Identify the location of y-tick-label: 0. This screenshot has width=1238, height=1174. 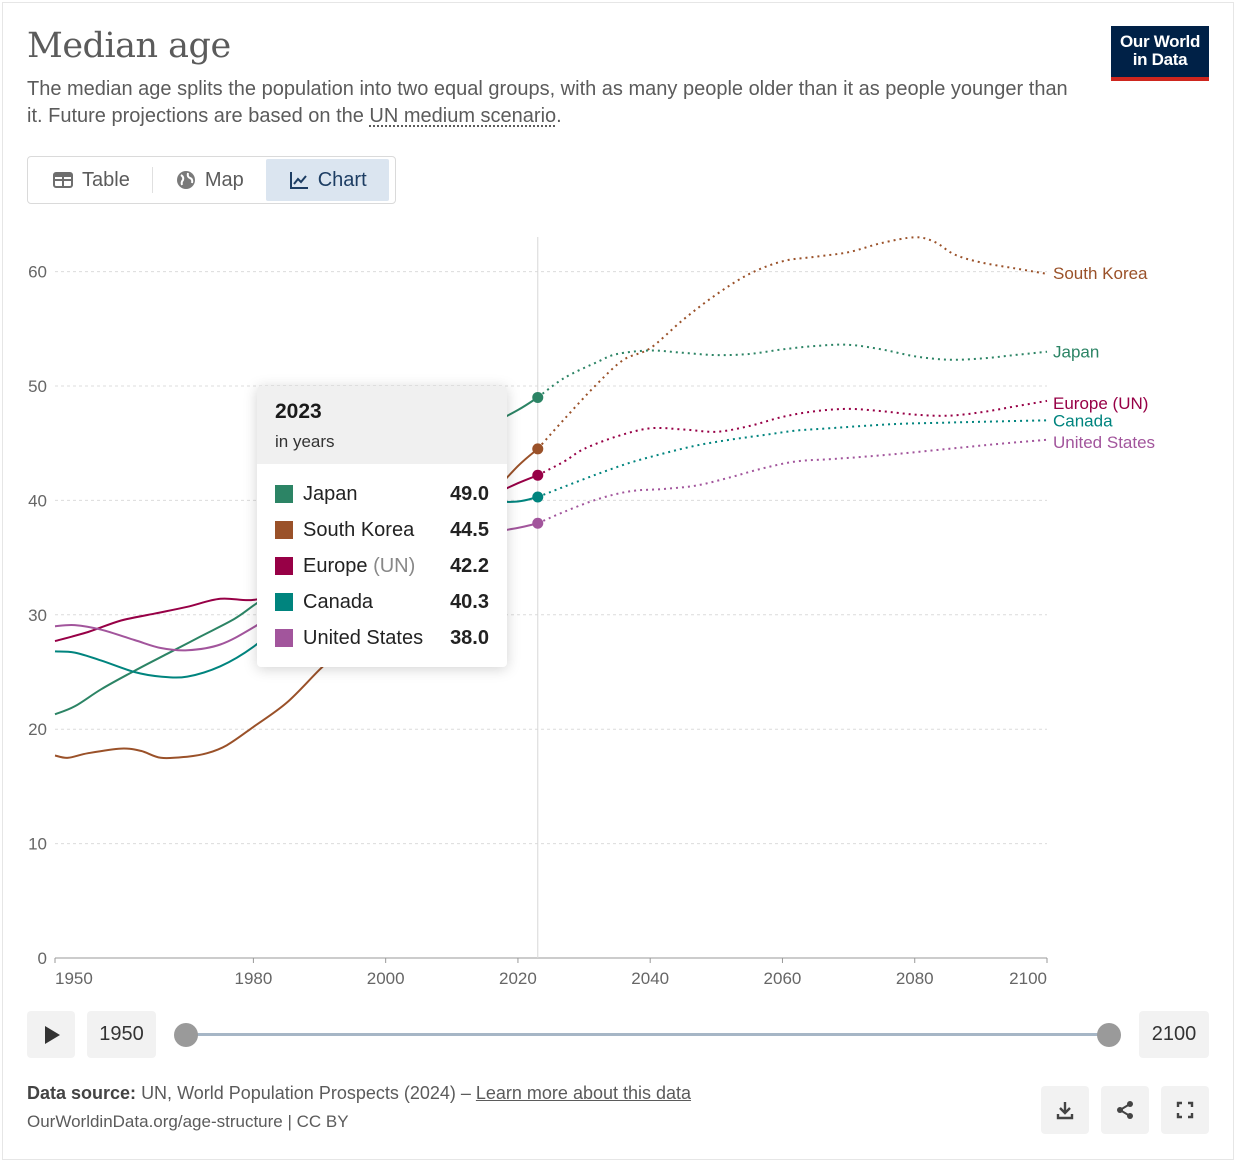
(42, 958).